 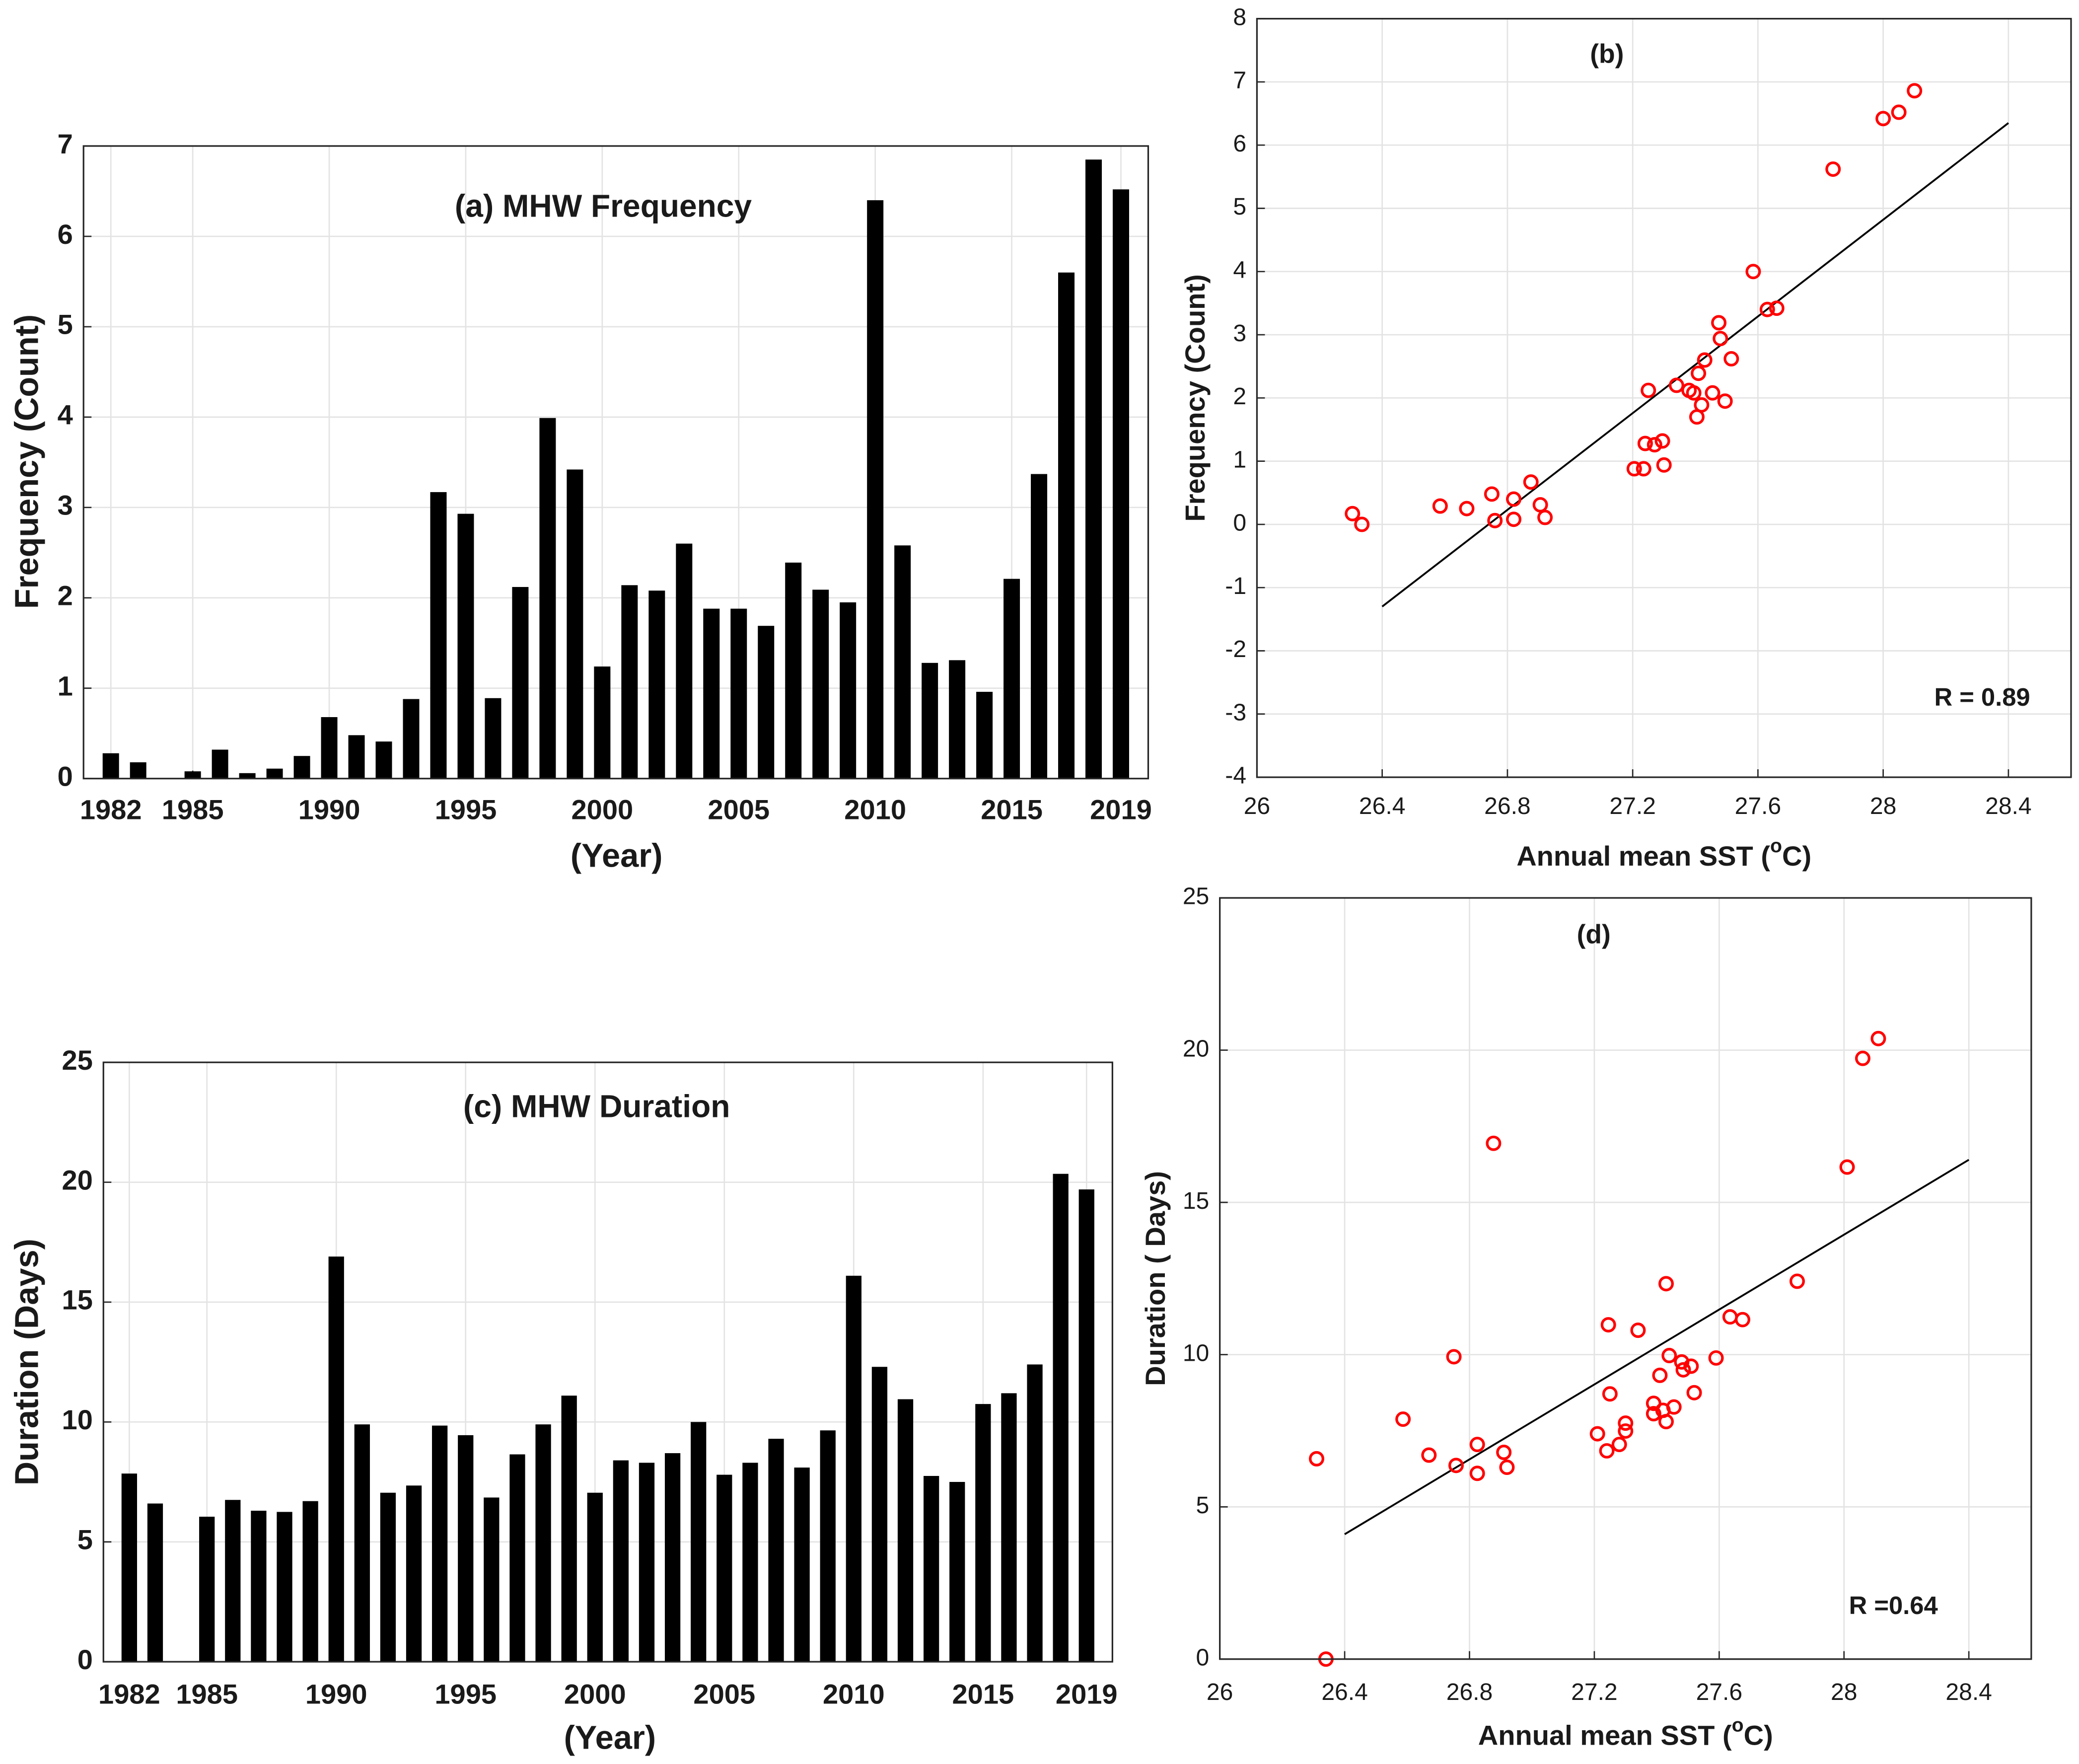 I want to click on y-tick-label: 15, so click(x=78, y=1300).